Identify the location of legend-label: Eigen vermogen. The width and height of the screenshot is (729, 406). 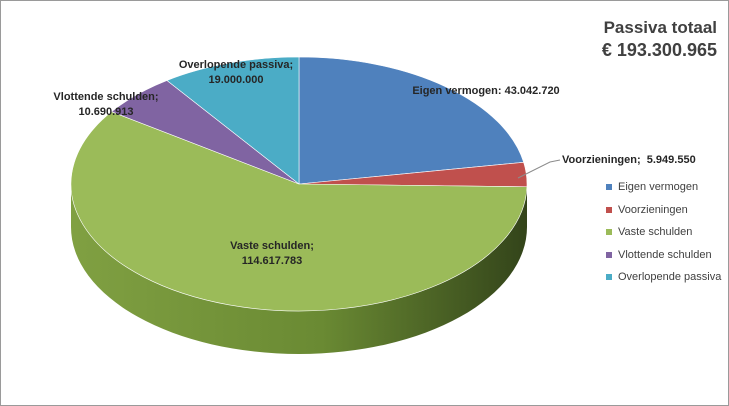
(658, 187).